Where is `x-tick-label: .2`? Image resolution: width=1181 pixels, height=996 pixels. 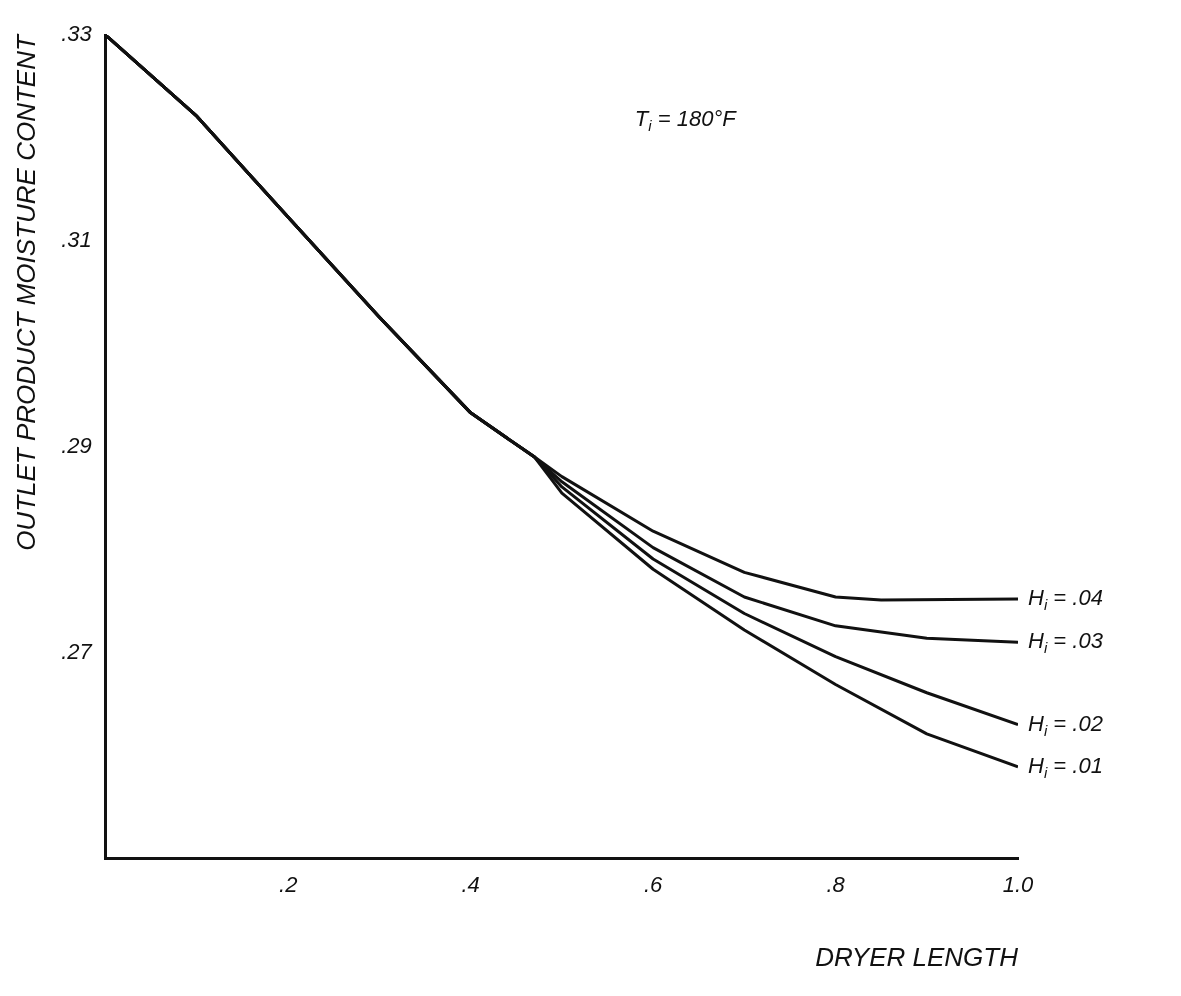
x-tick-label: .2 is located at coordinates (288, 884).